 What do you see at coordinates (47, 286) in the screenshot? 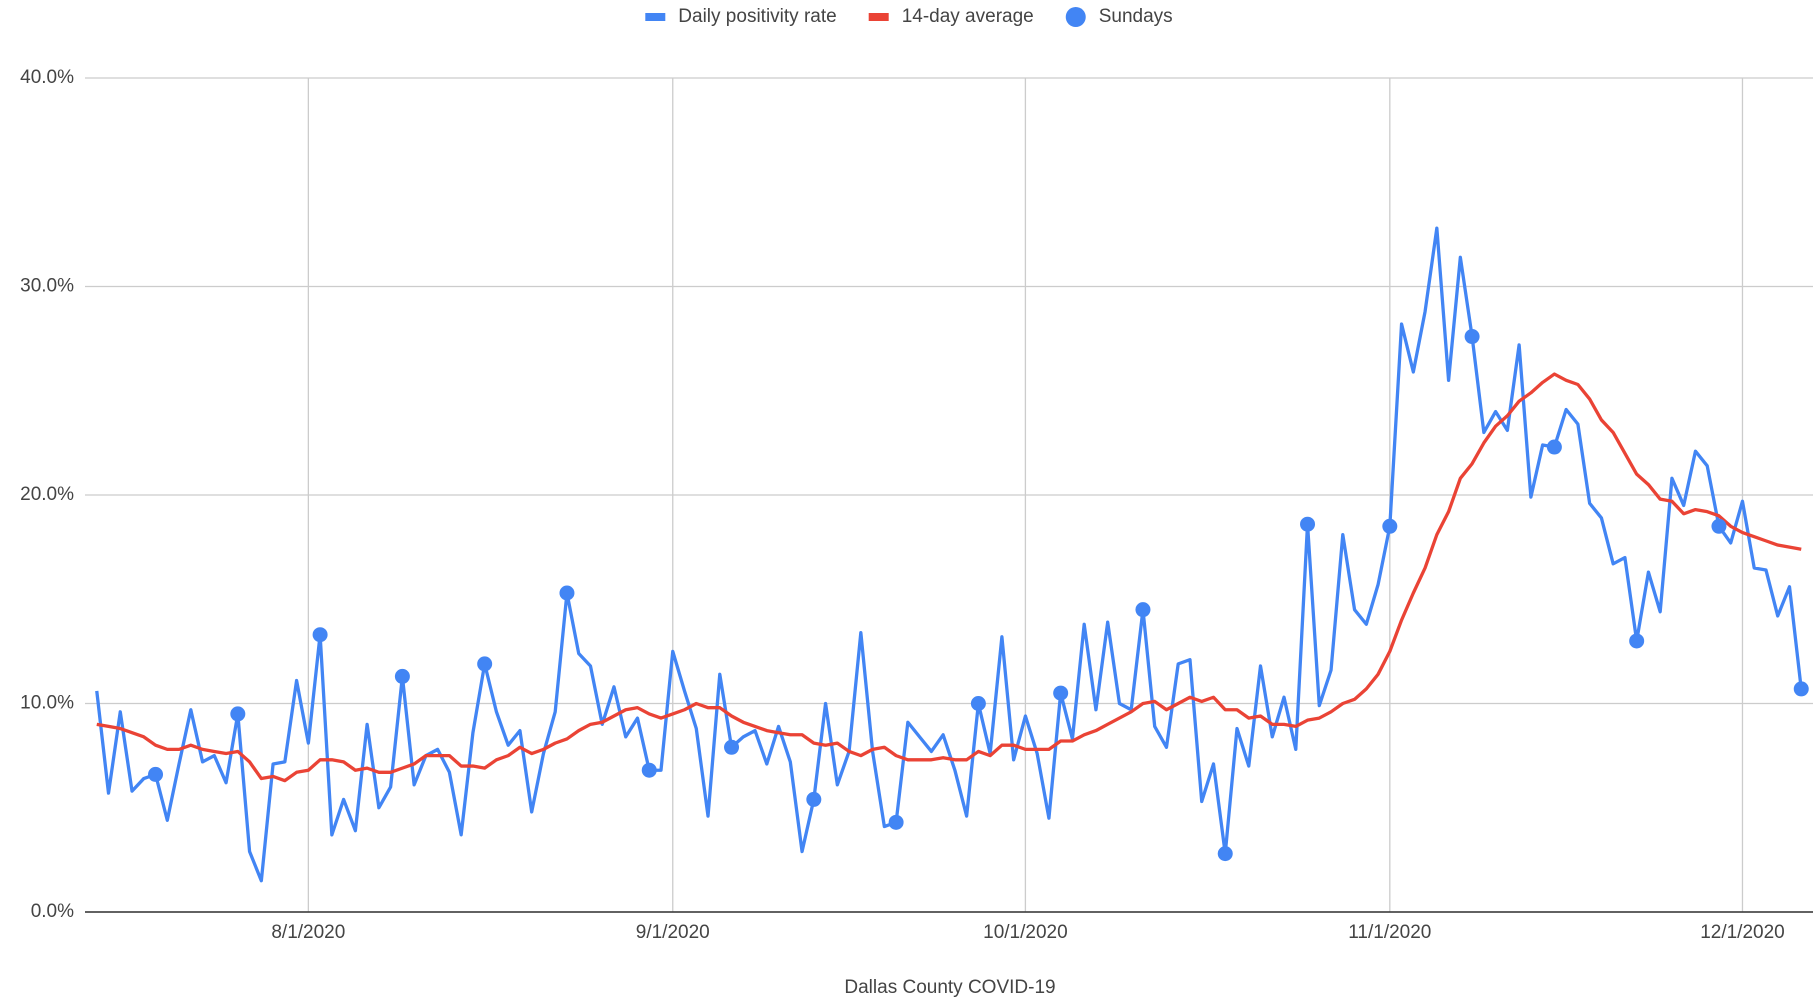
I see `y-tick-label: 30.0%` at bounding box center [47, 286].